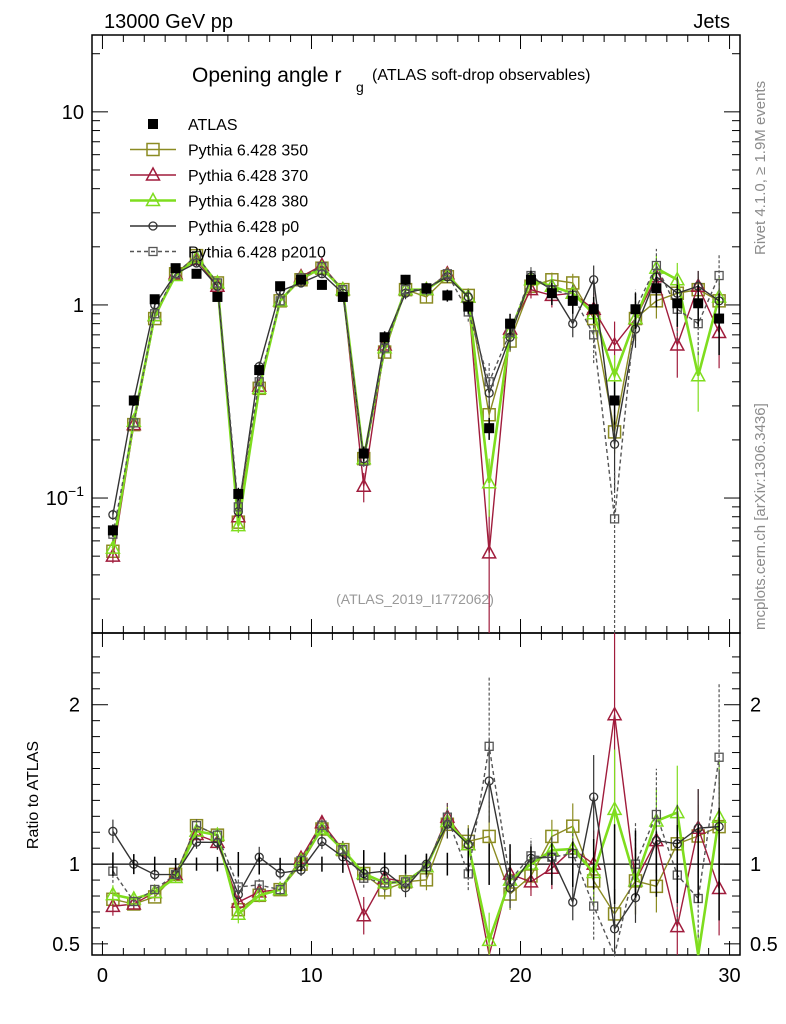  What do you see at coordinates (764, 945) in the screenshot?
I see `ratio-tick-label-right: 0.5` at bounding box center [764, 945].